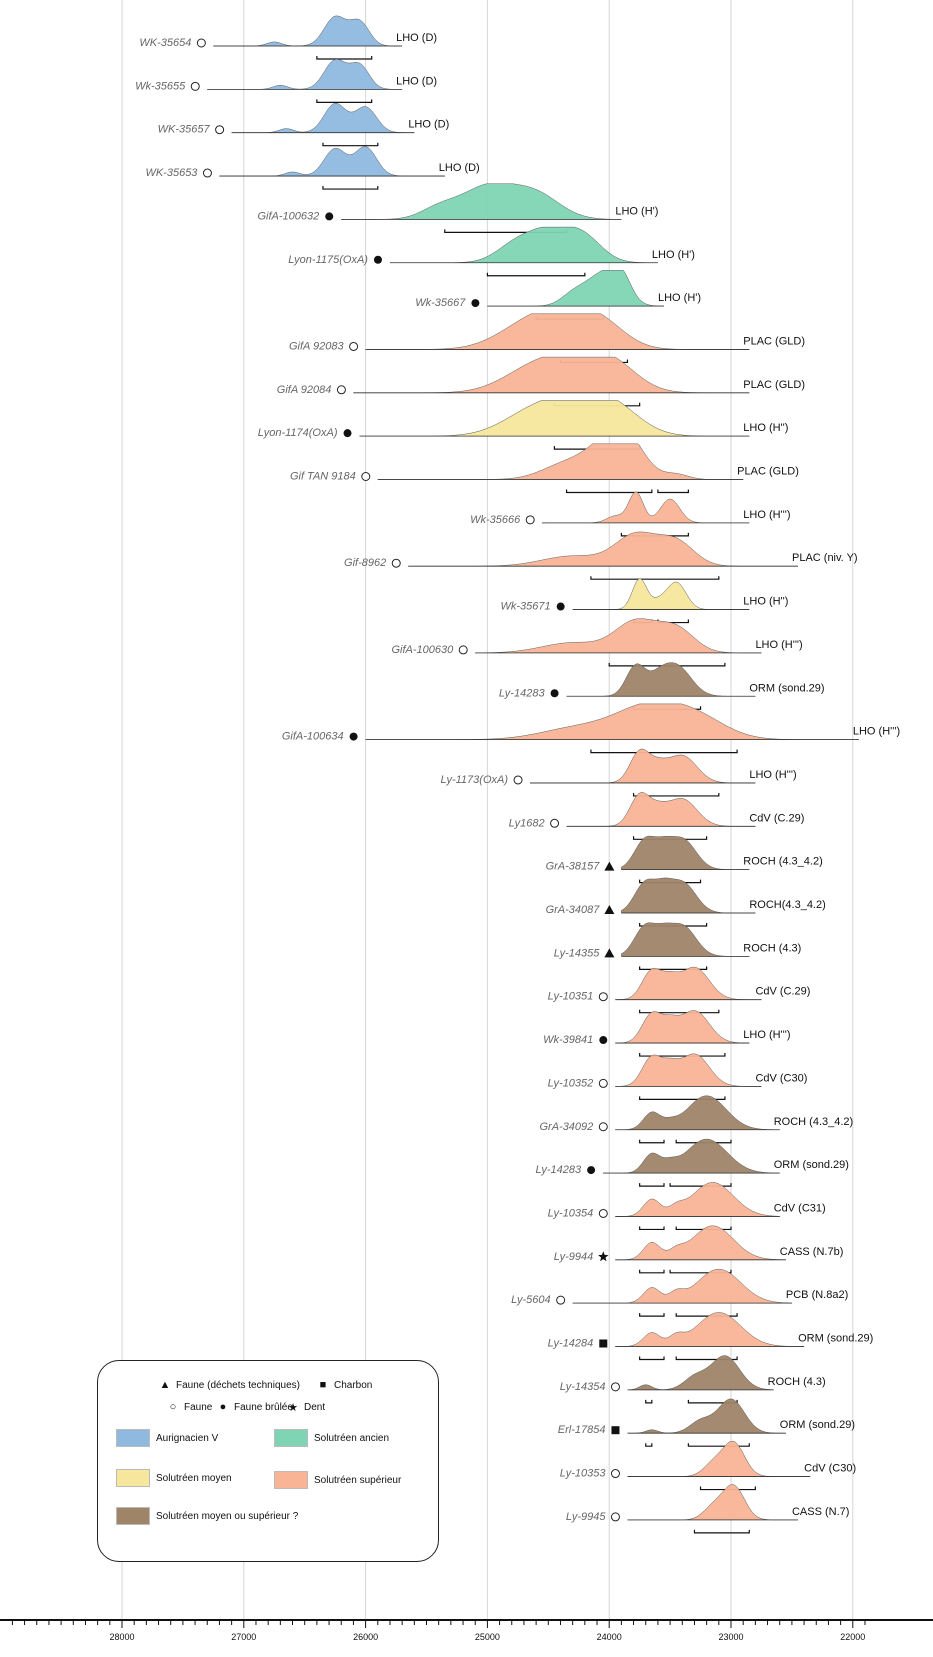 The width and height of the screenshot is (933, 1657). Describe the element at coordinates (243, 1637) in the screenshot. I see `x-tick-label: 27000` at that location.